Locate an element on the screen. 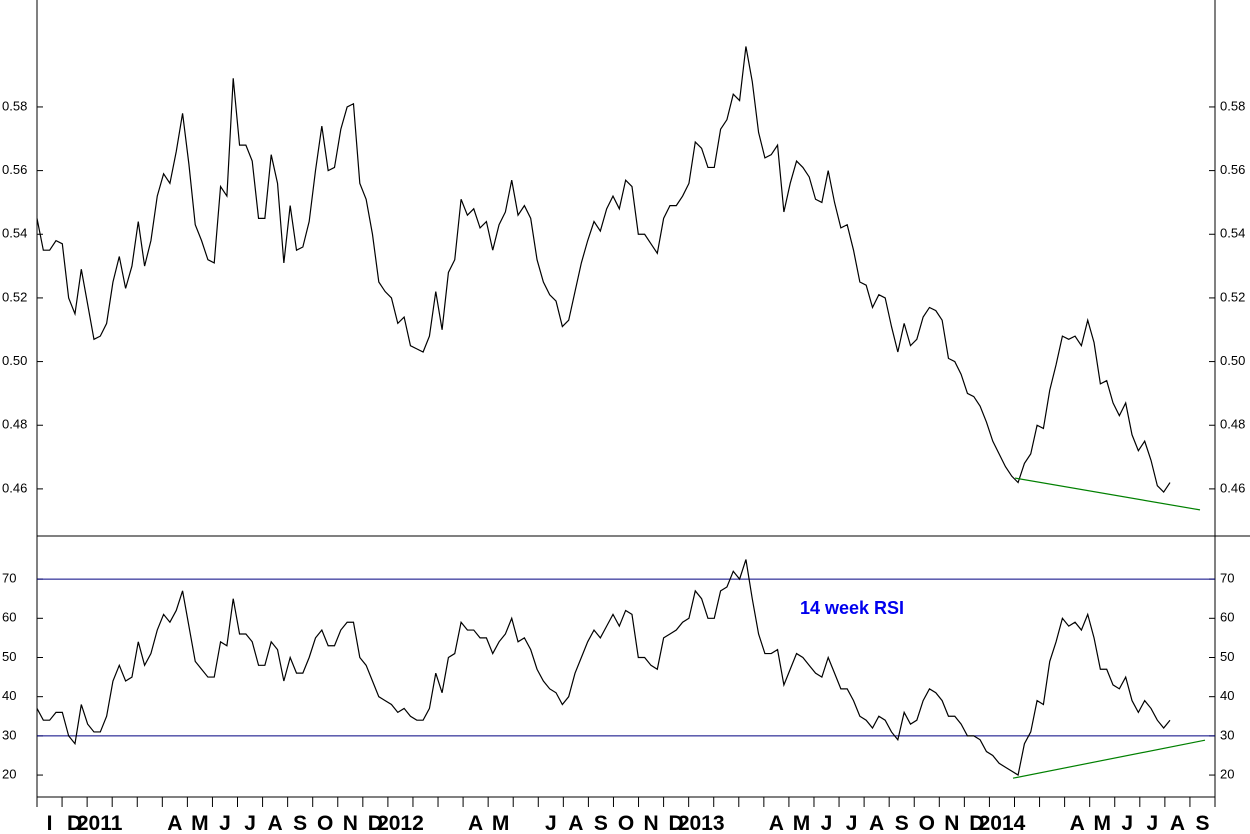 This screenshot has height=834, width=1250. x-tick-label: 2014 is located at coordinates (1002, 823).